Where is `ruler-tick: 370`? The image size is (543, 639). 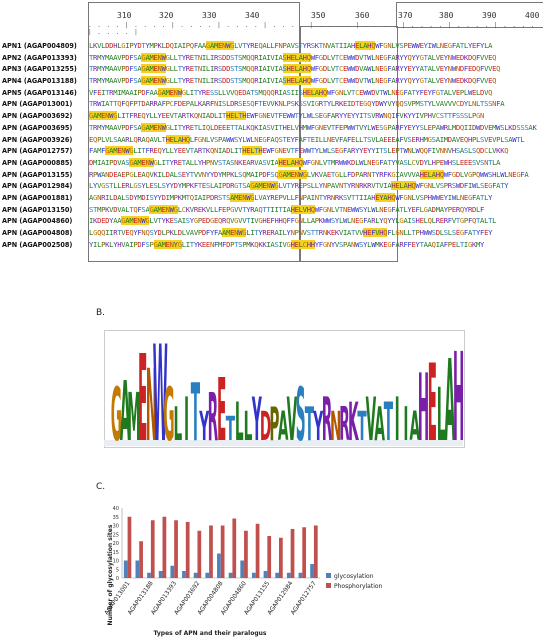 ruler-tick: 370 is located at coordinates (405, 15).